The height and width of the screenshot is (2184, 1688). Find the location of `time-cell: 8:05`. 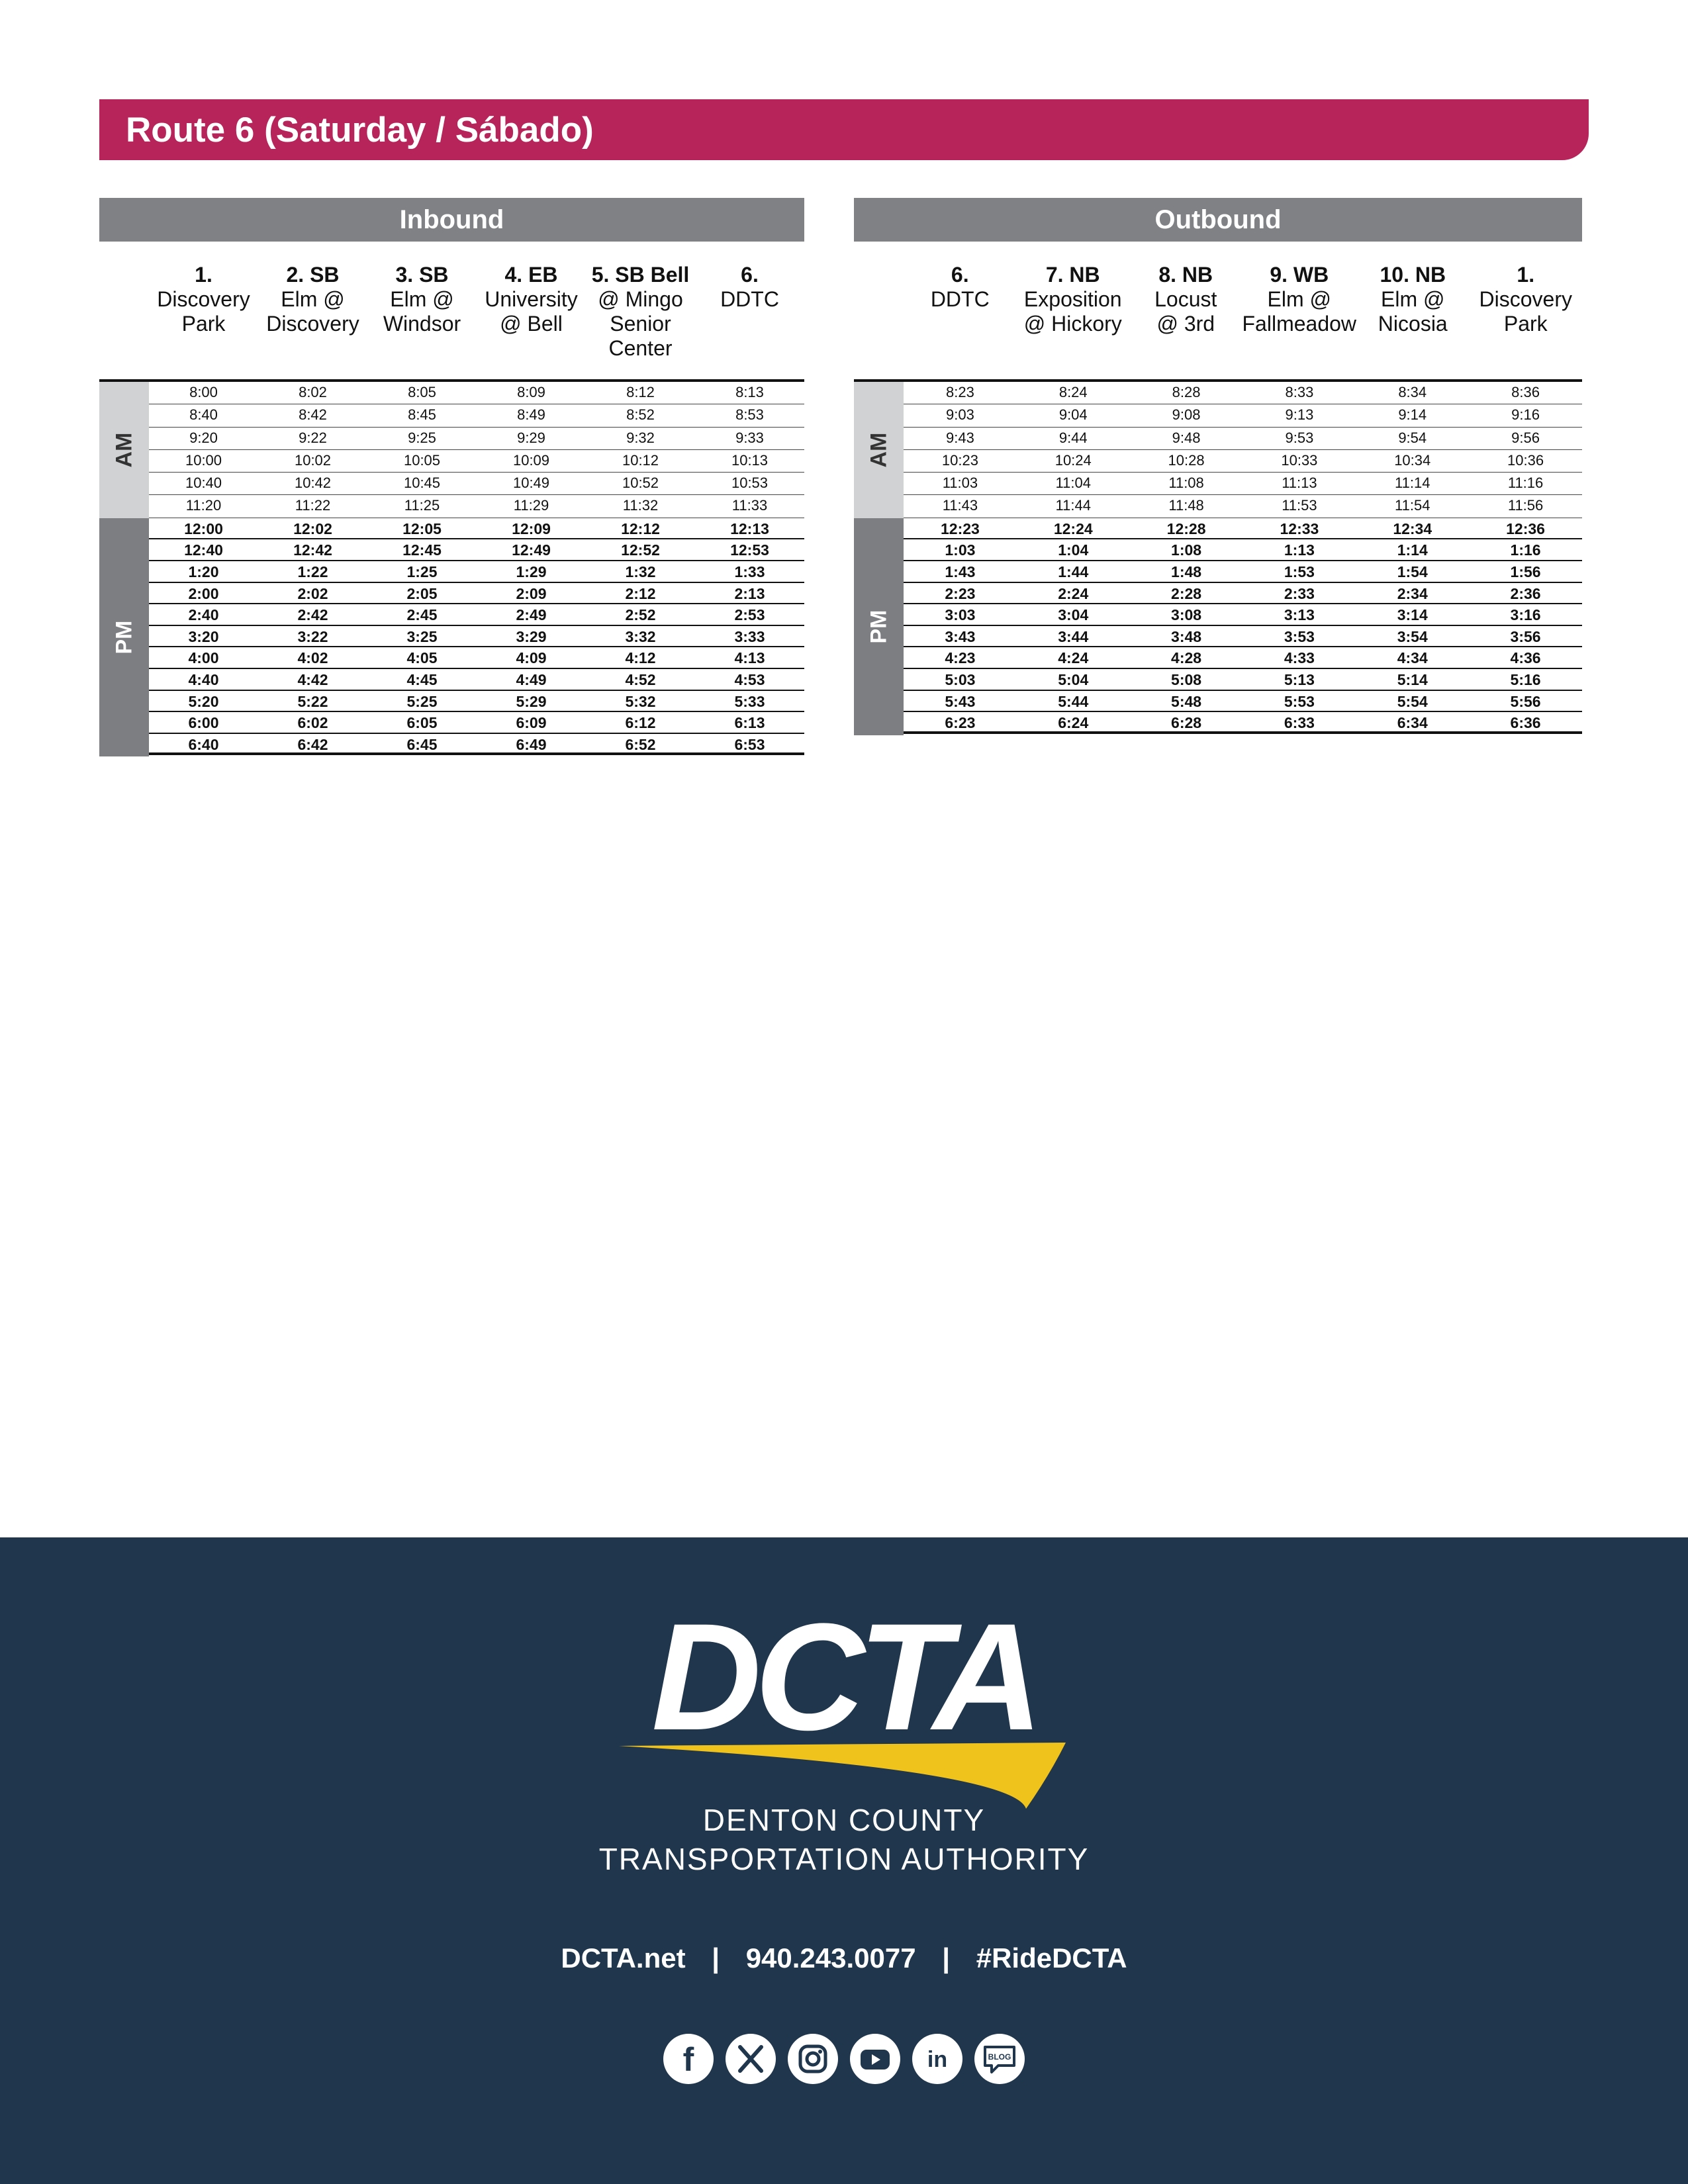

time-cell: 8:05 is located at coordinates (422, 392).